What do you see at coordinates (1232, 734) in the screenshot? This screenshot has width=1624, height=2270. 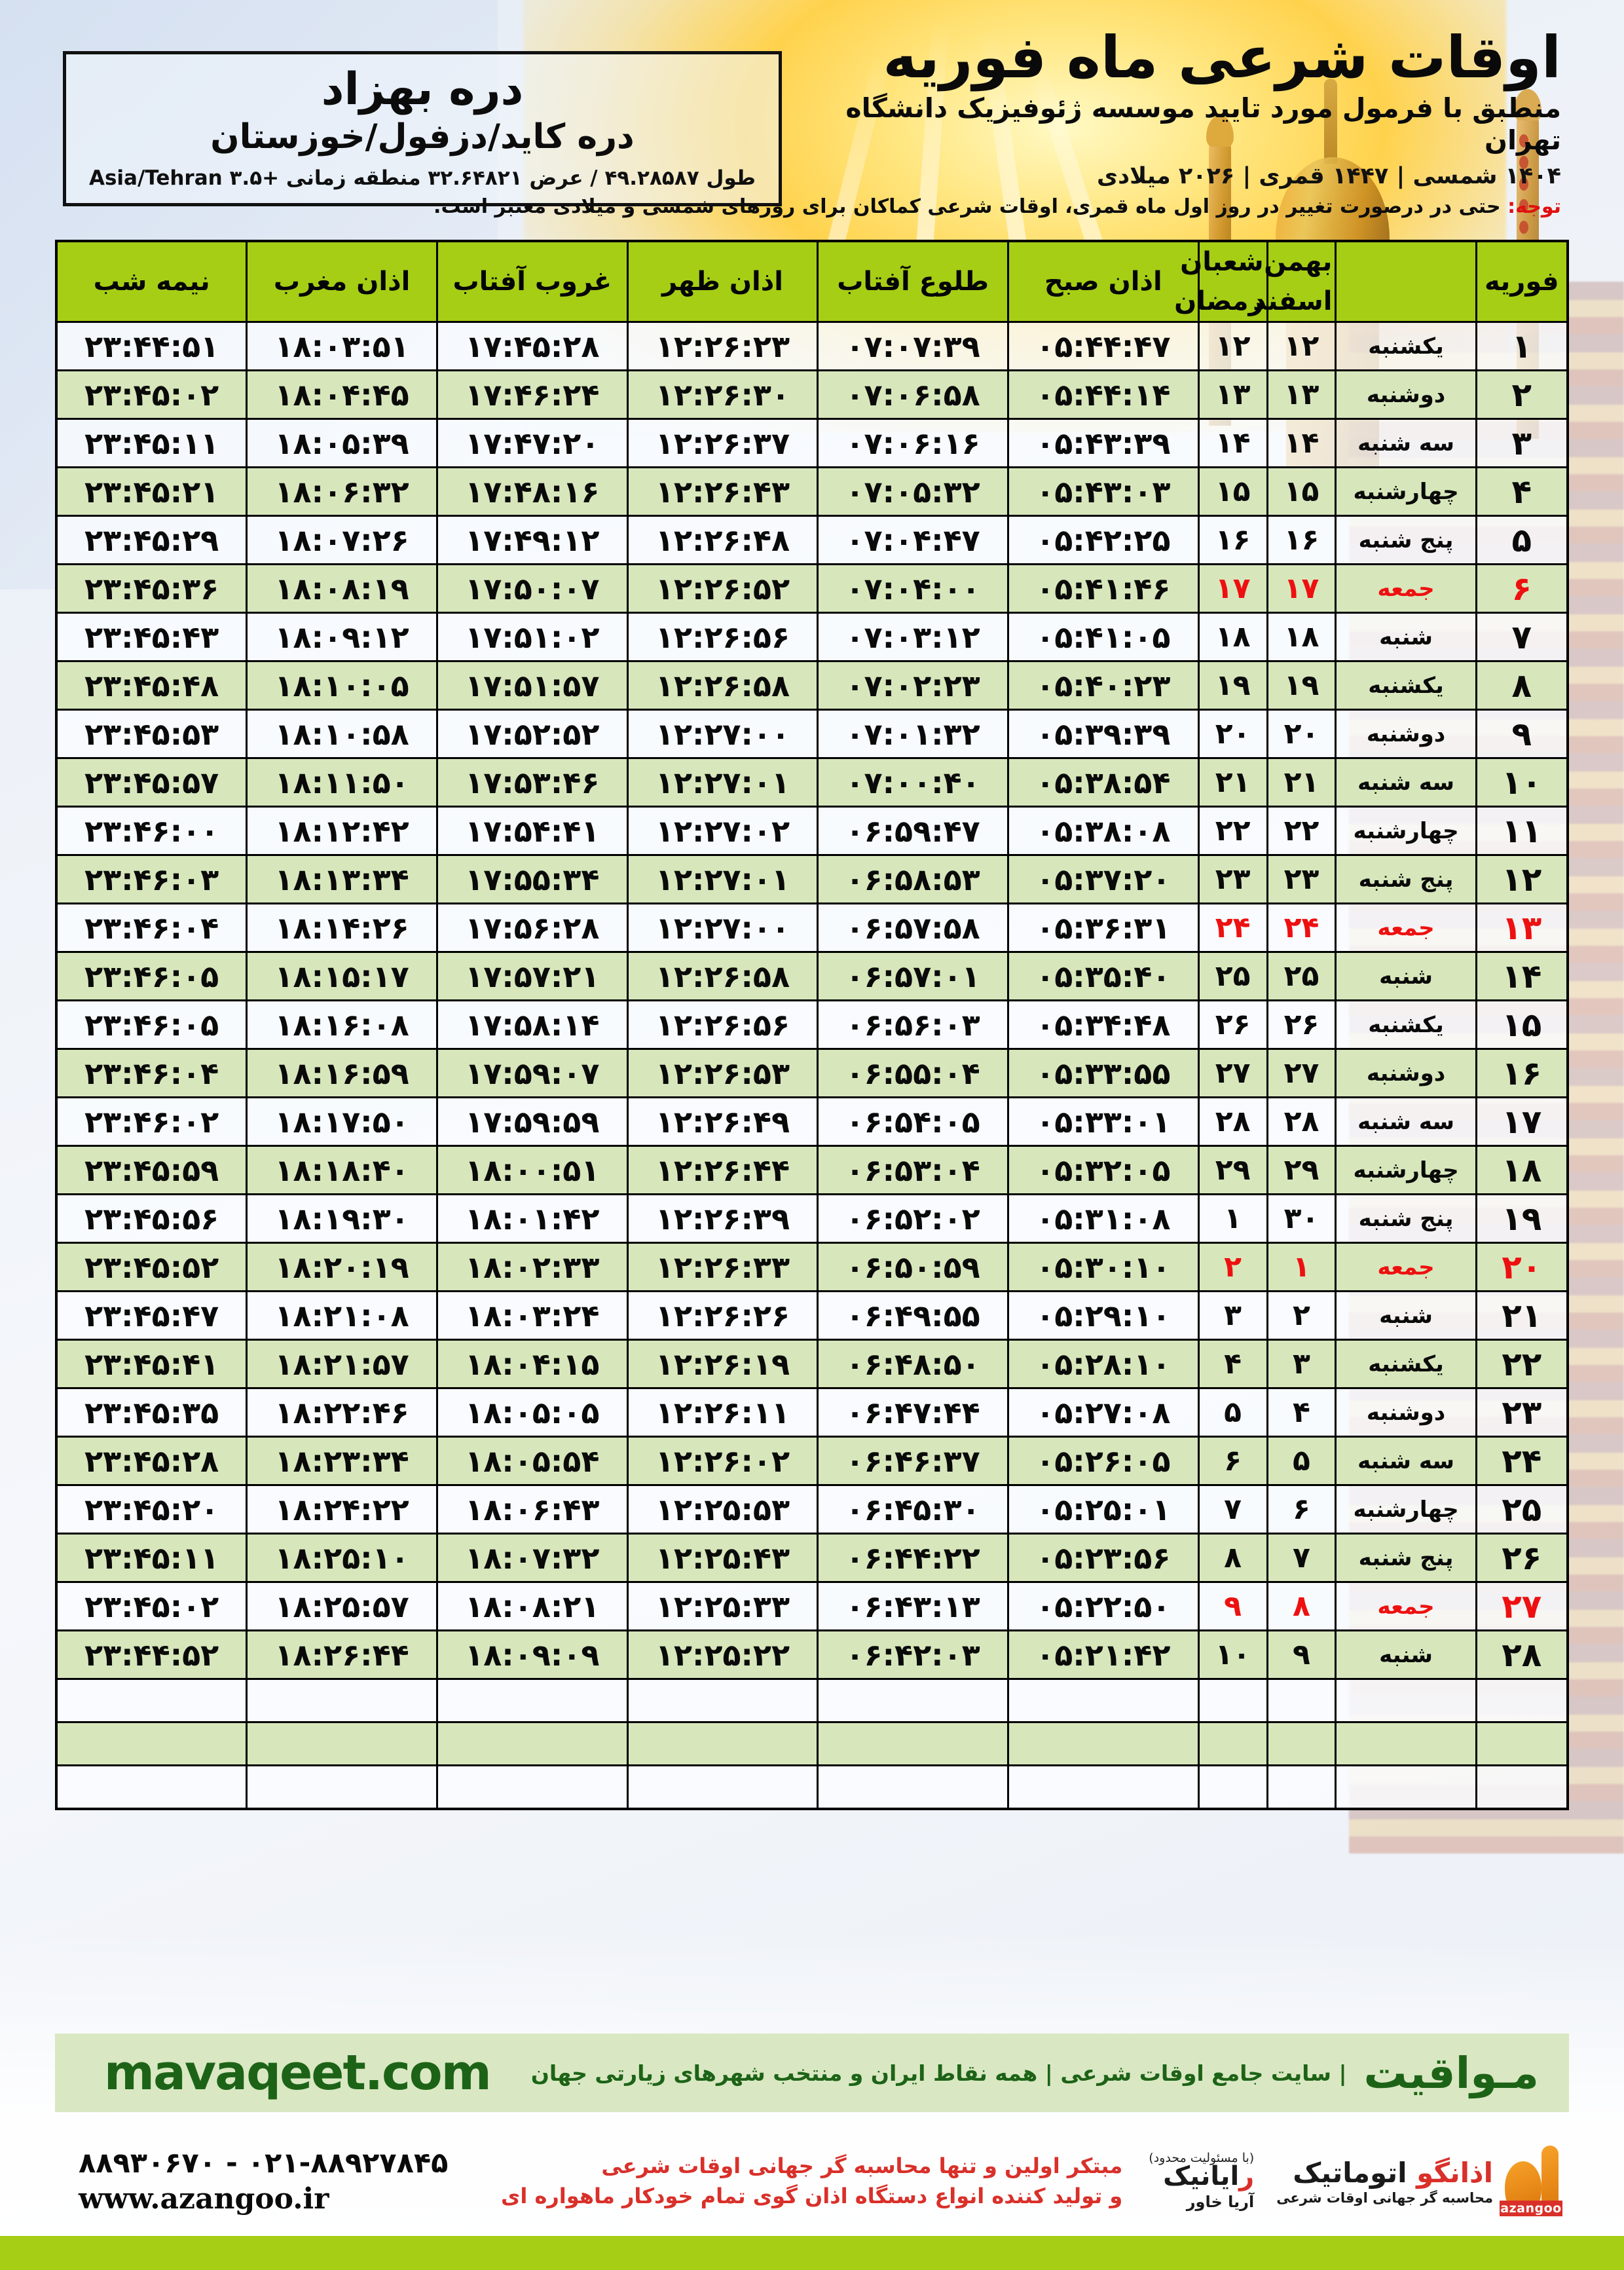 I see `hijri-date-cell: ۲۰` at bounding box center [1232, 734].